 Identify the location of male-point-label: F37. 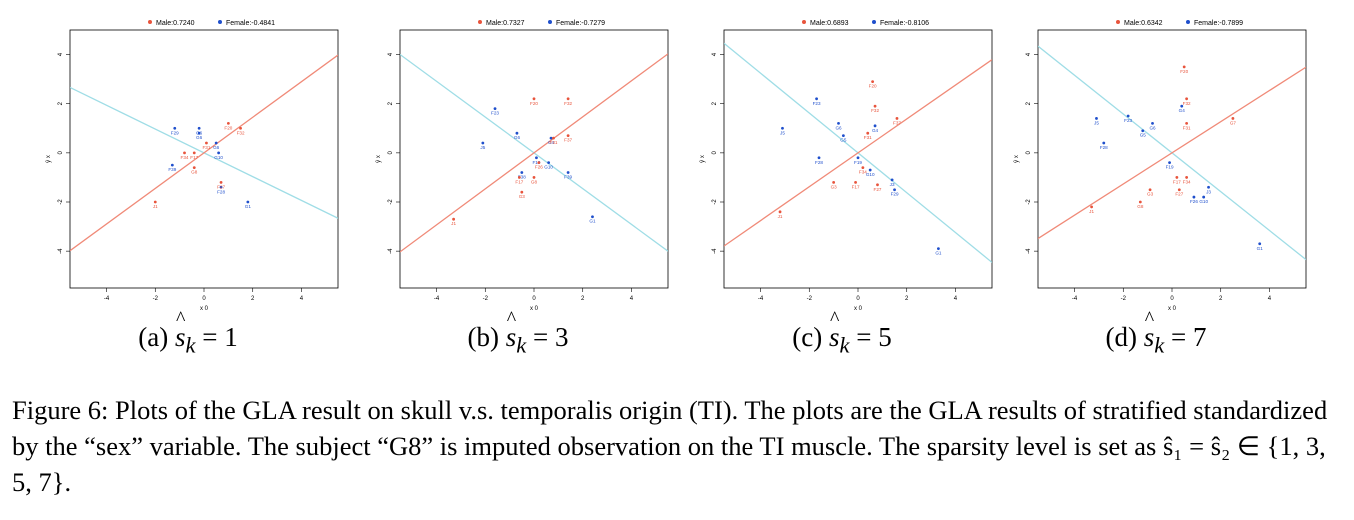
(897, 122).